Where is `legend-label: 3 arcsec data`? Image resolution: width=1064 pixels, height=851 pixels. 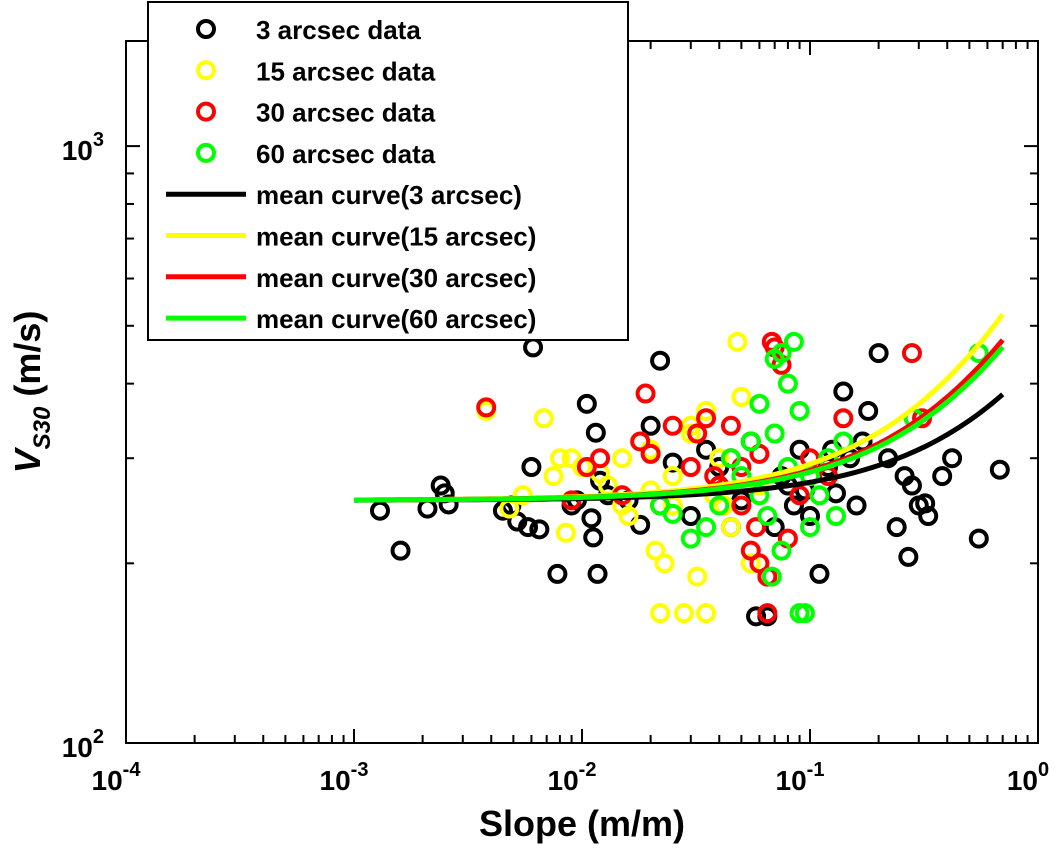 legend-label: 3 arcsec data is located at coordinates (338, 30).